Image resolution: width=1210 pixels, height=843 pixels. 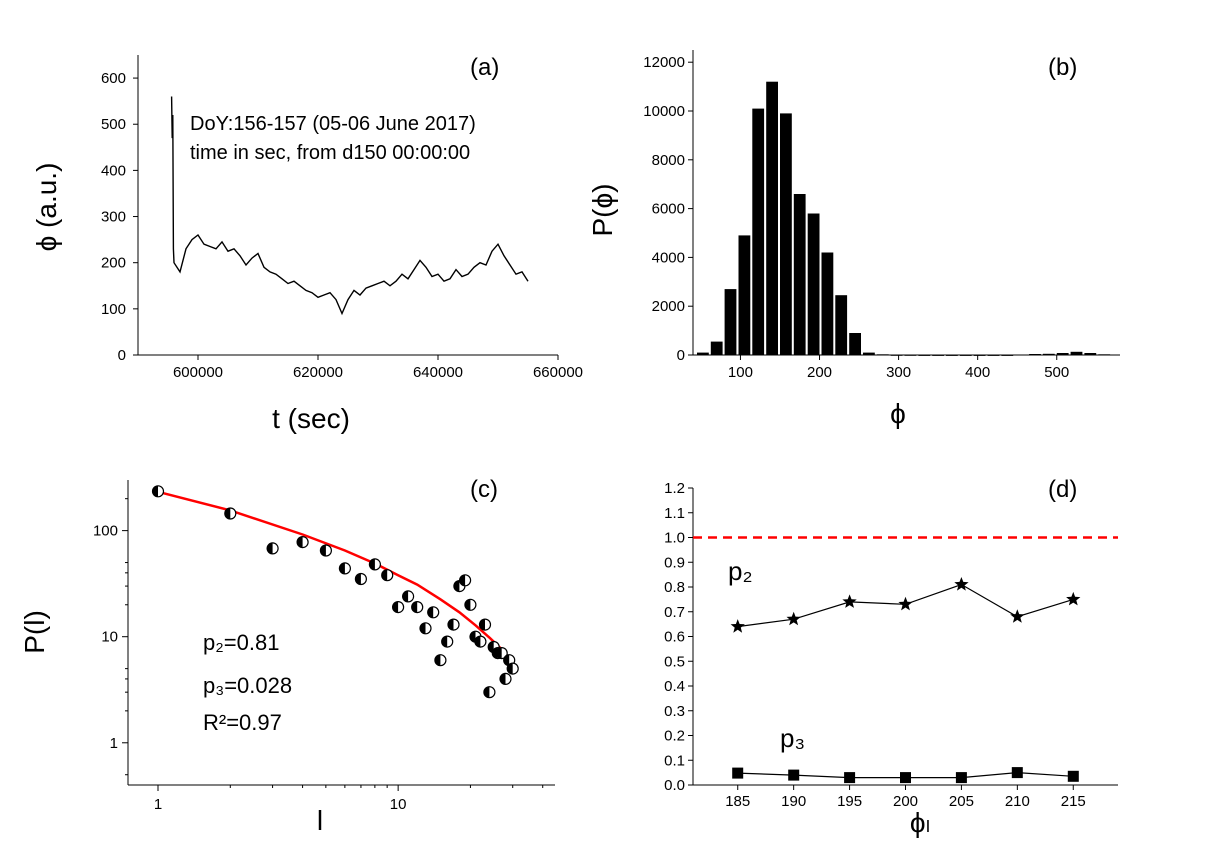 What do you see at coordinates (484, 489) in the screenshot?
I see `panel-c-label: (c)` at bounding box center [484, 489].